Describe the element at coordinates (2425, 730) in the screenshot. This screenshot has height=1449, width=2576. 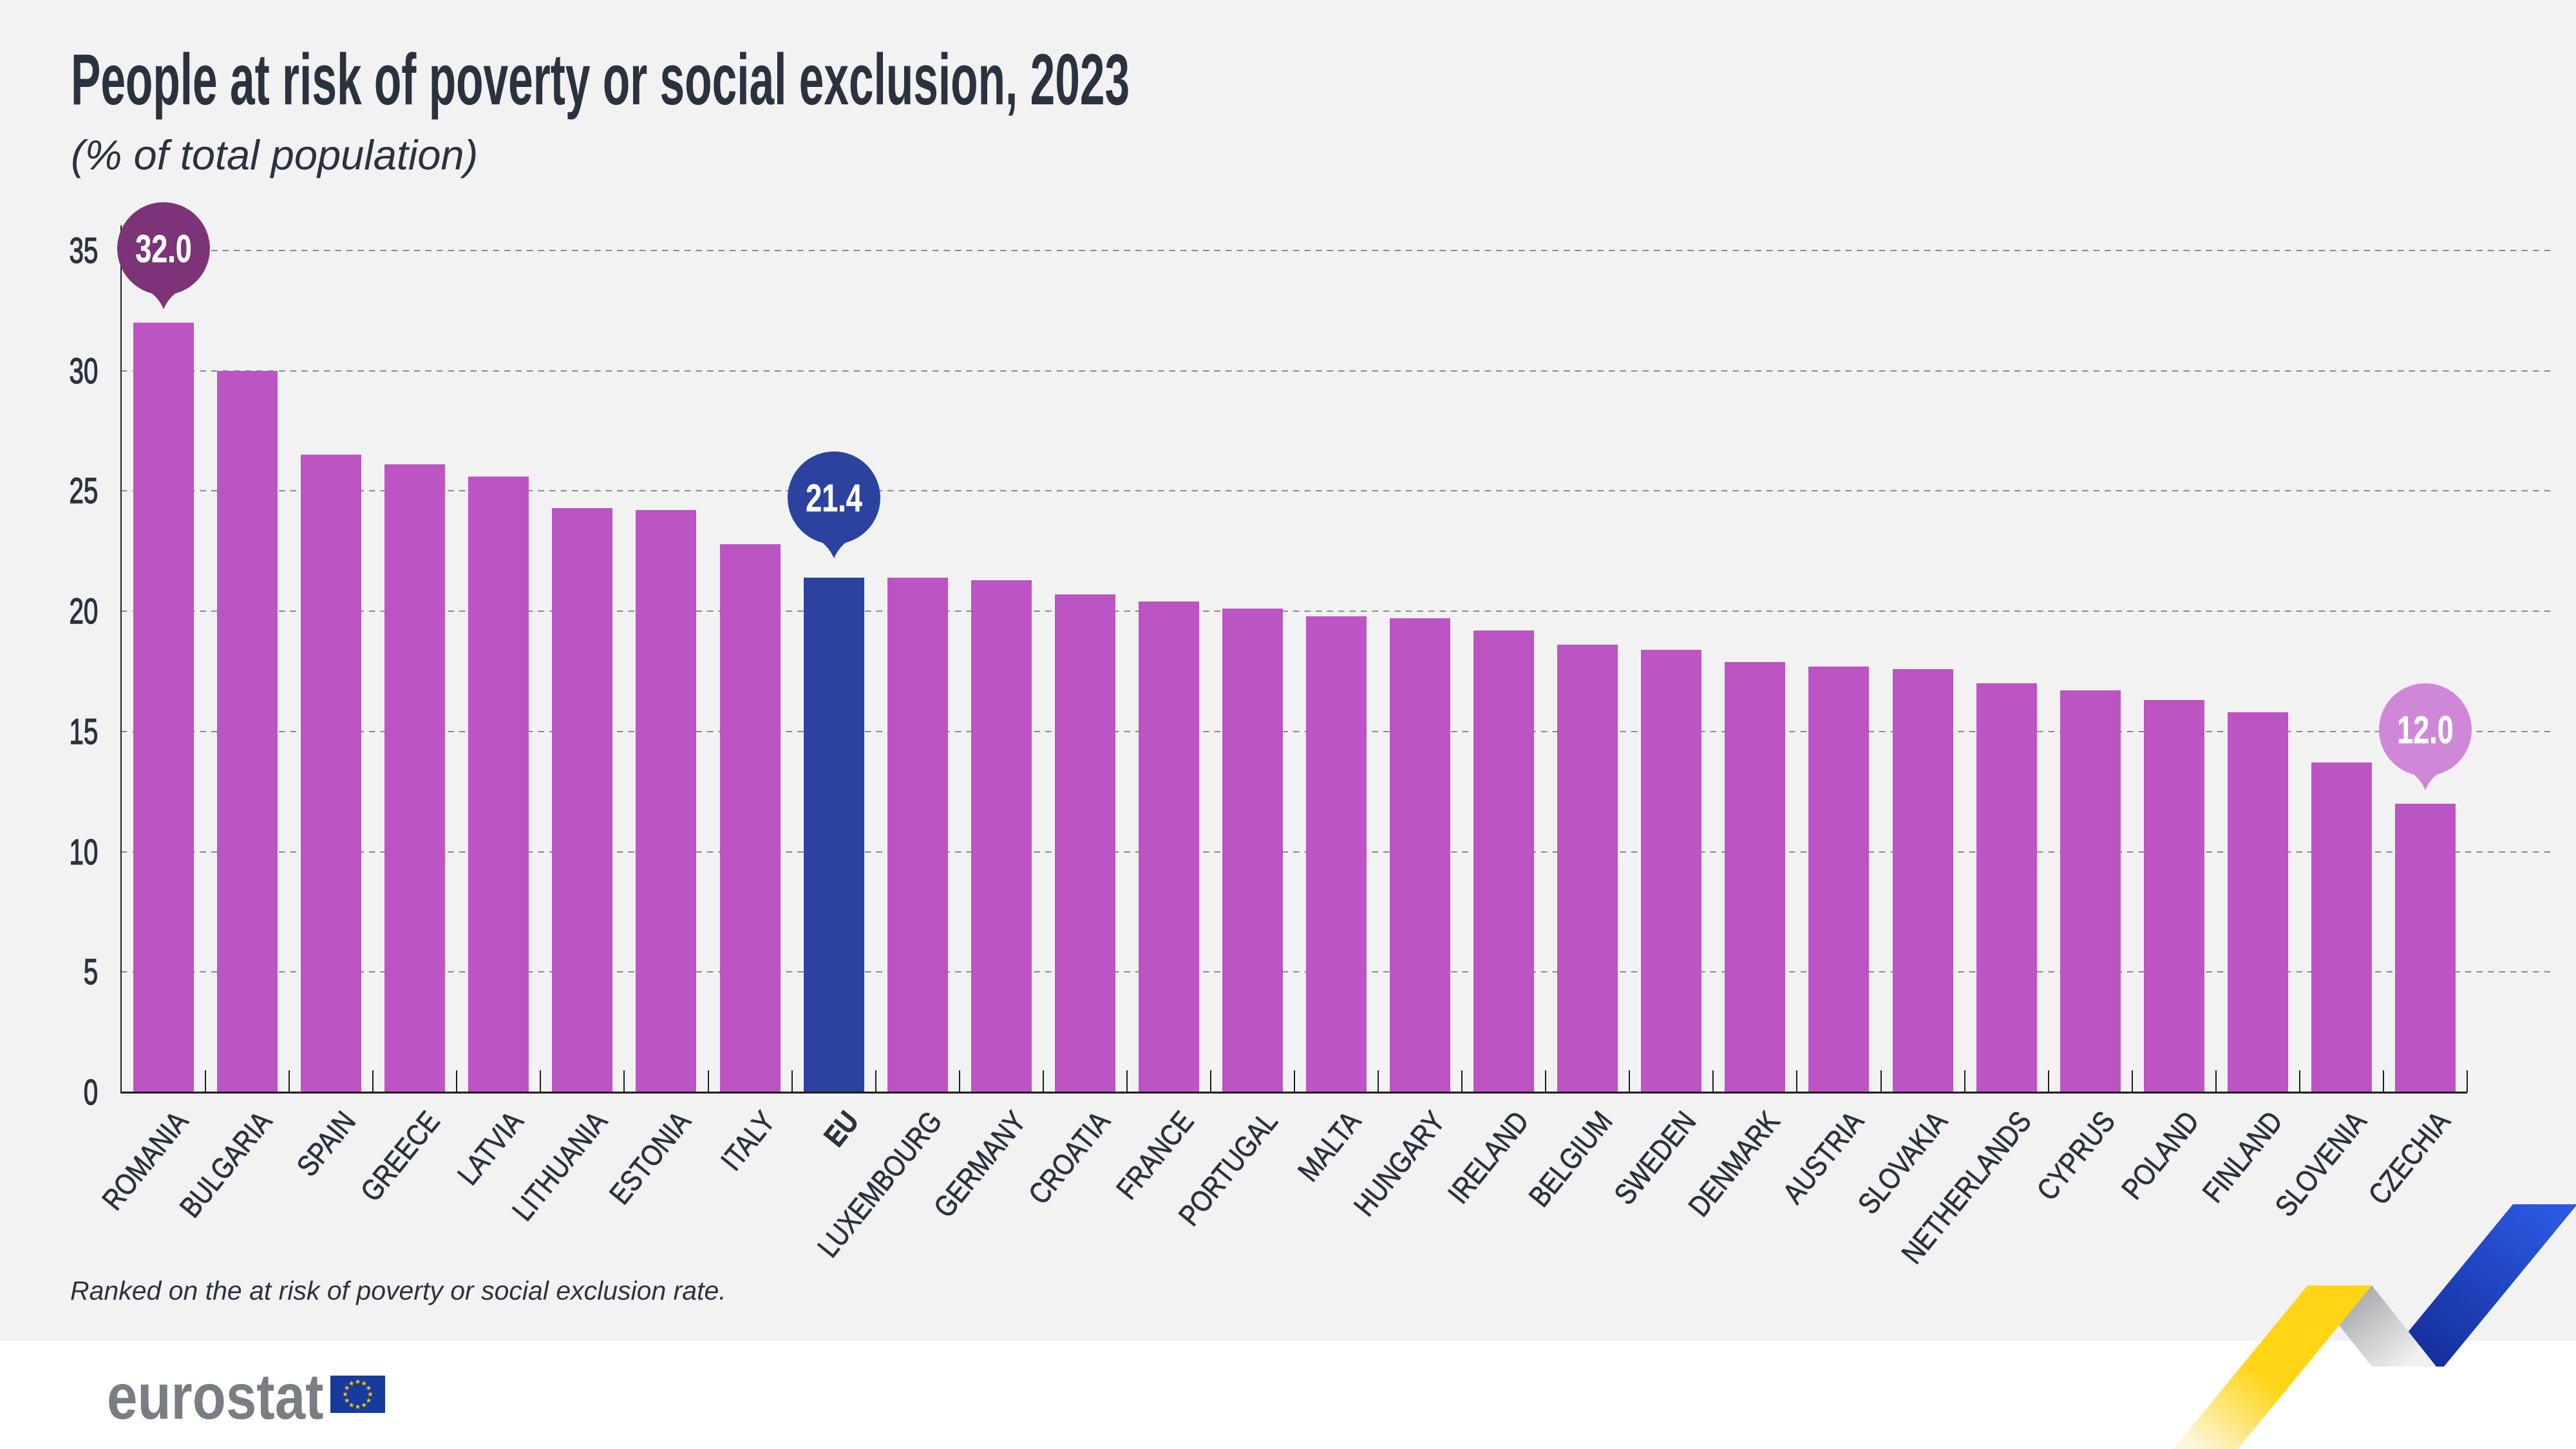
I see `svg-text: 12.0` at that location.